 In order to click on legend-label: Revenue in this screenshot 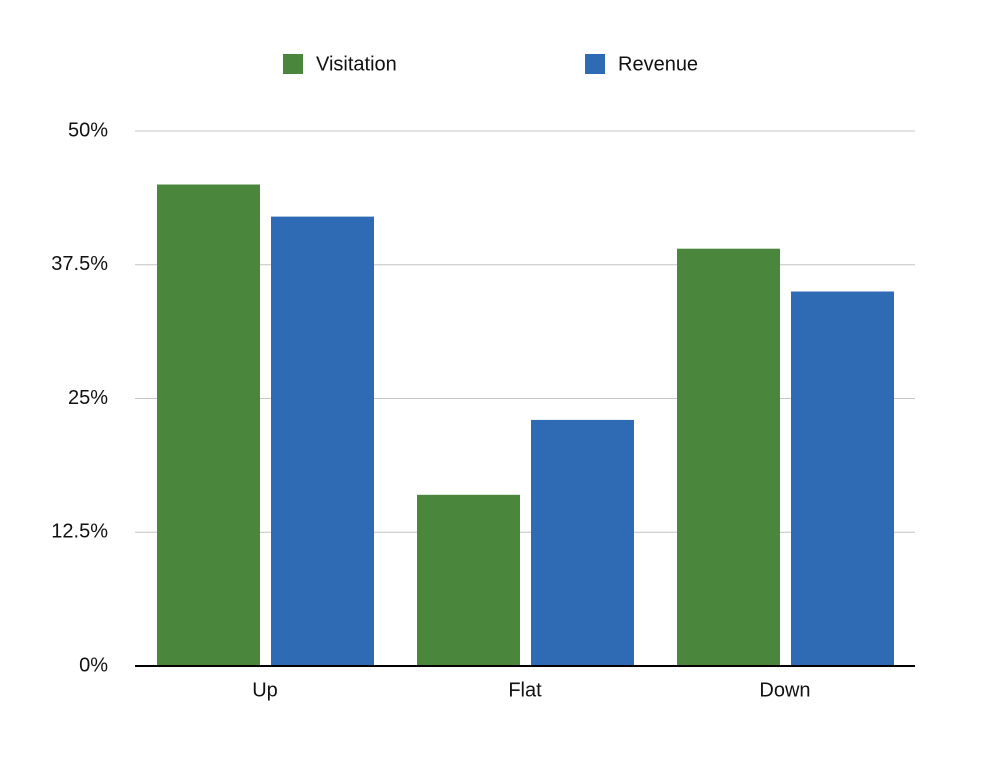, I will do `click(658, 64)`.